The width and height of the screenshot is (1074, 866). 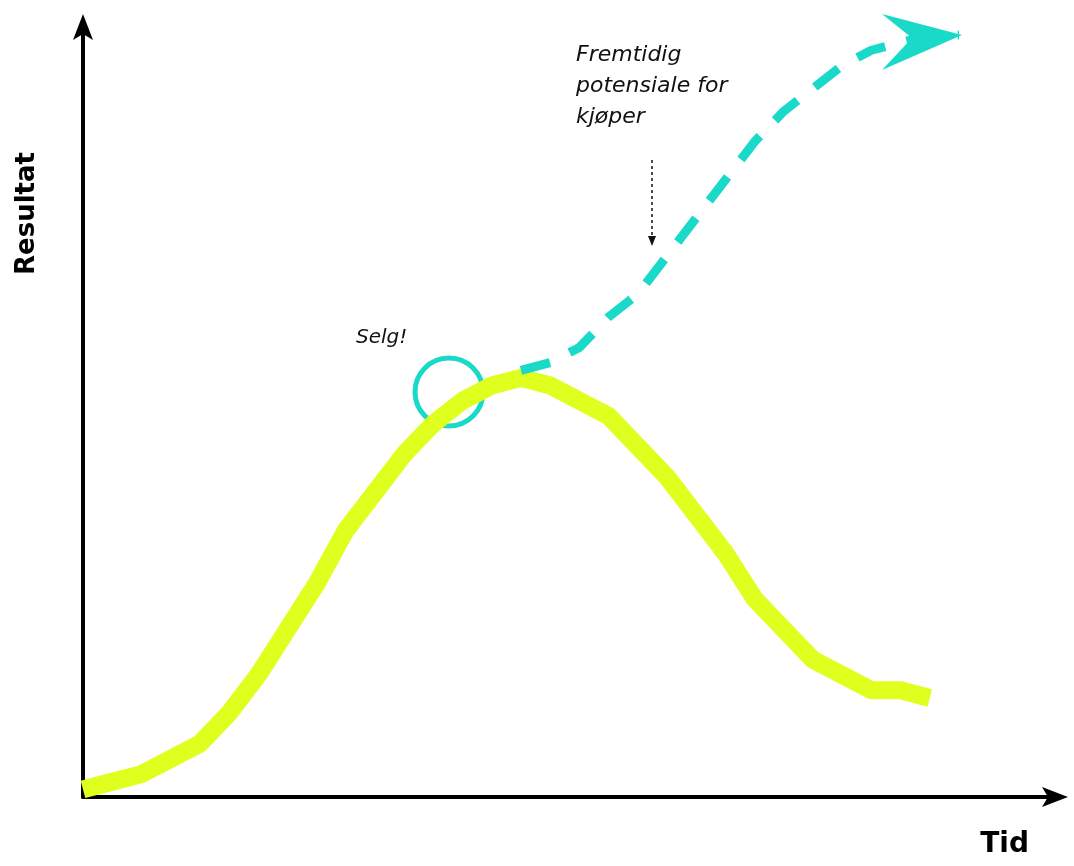 What do you see at coordinates (382, 336) in the screenshot?
I see `annotation: Selg!` at bounding box center [382, 336].